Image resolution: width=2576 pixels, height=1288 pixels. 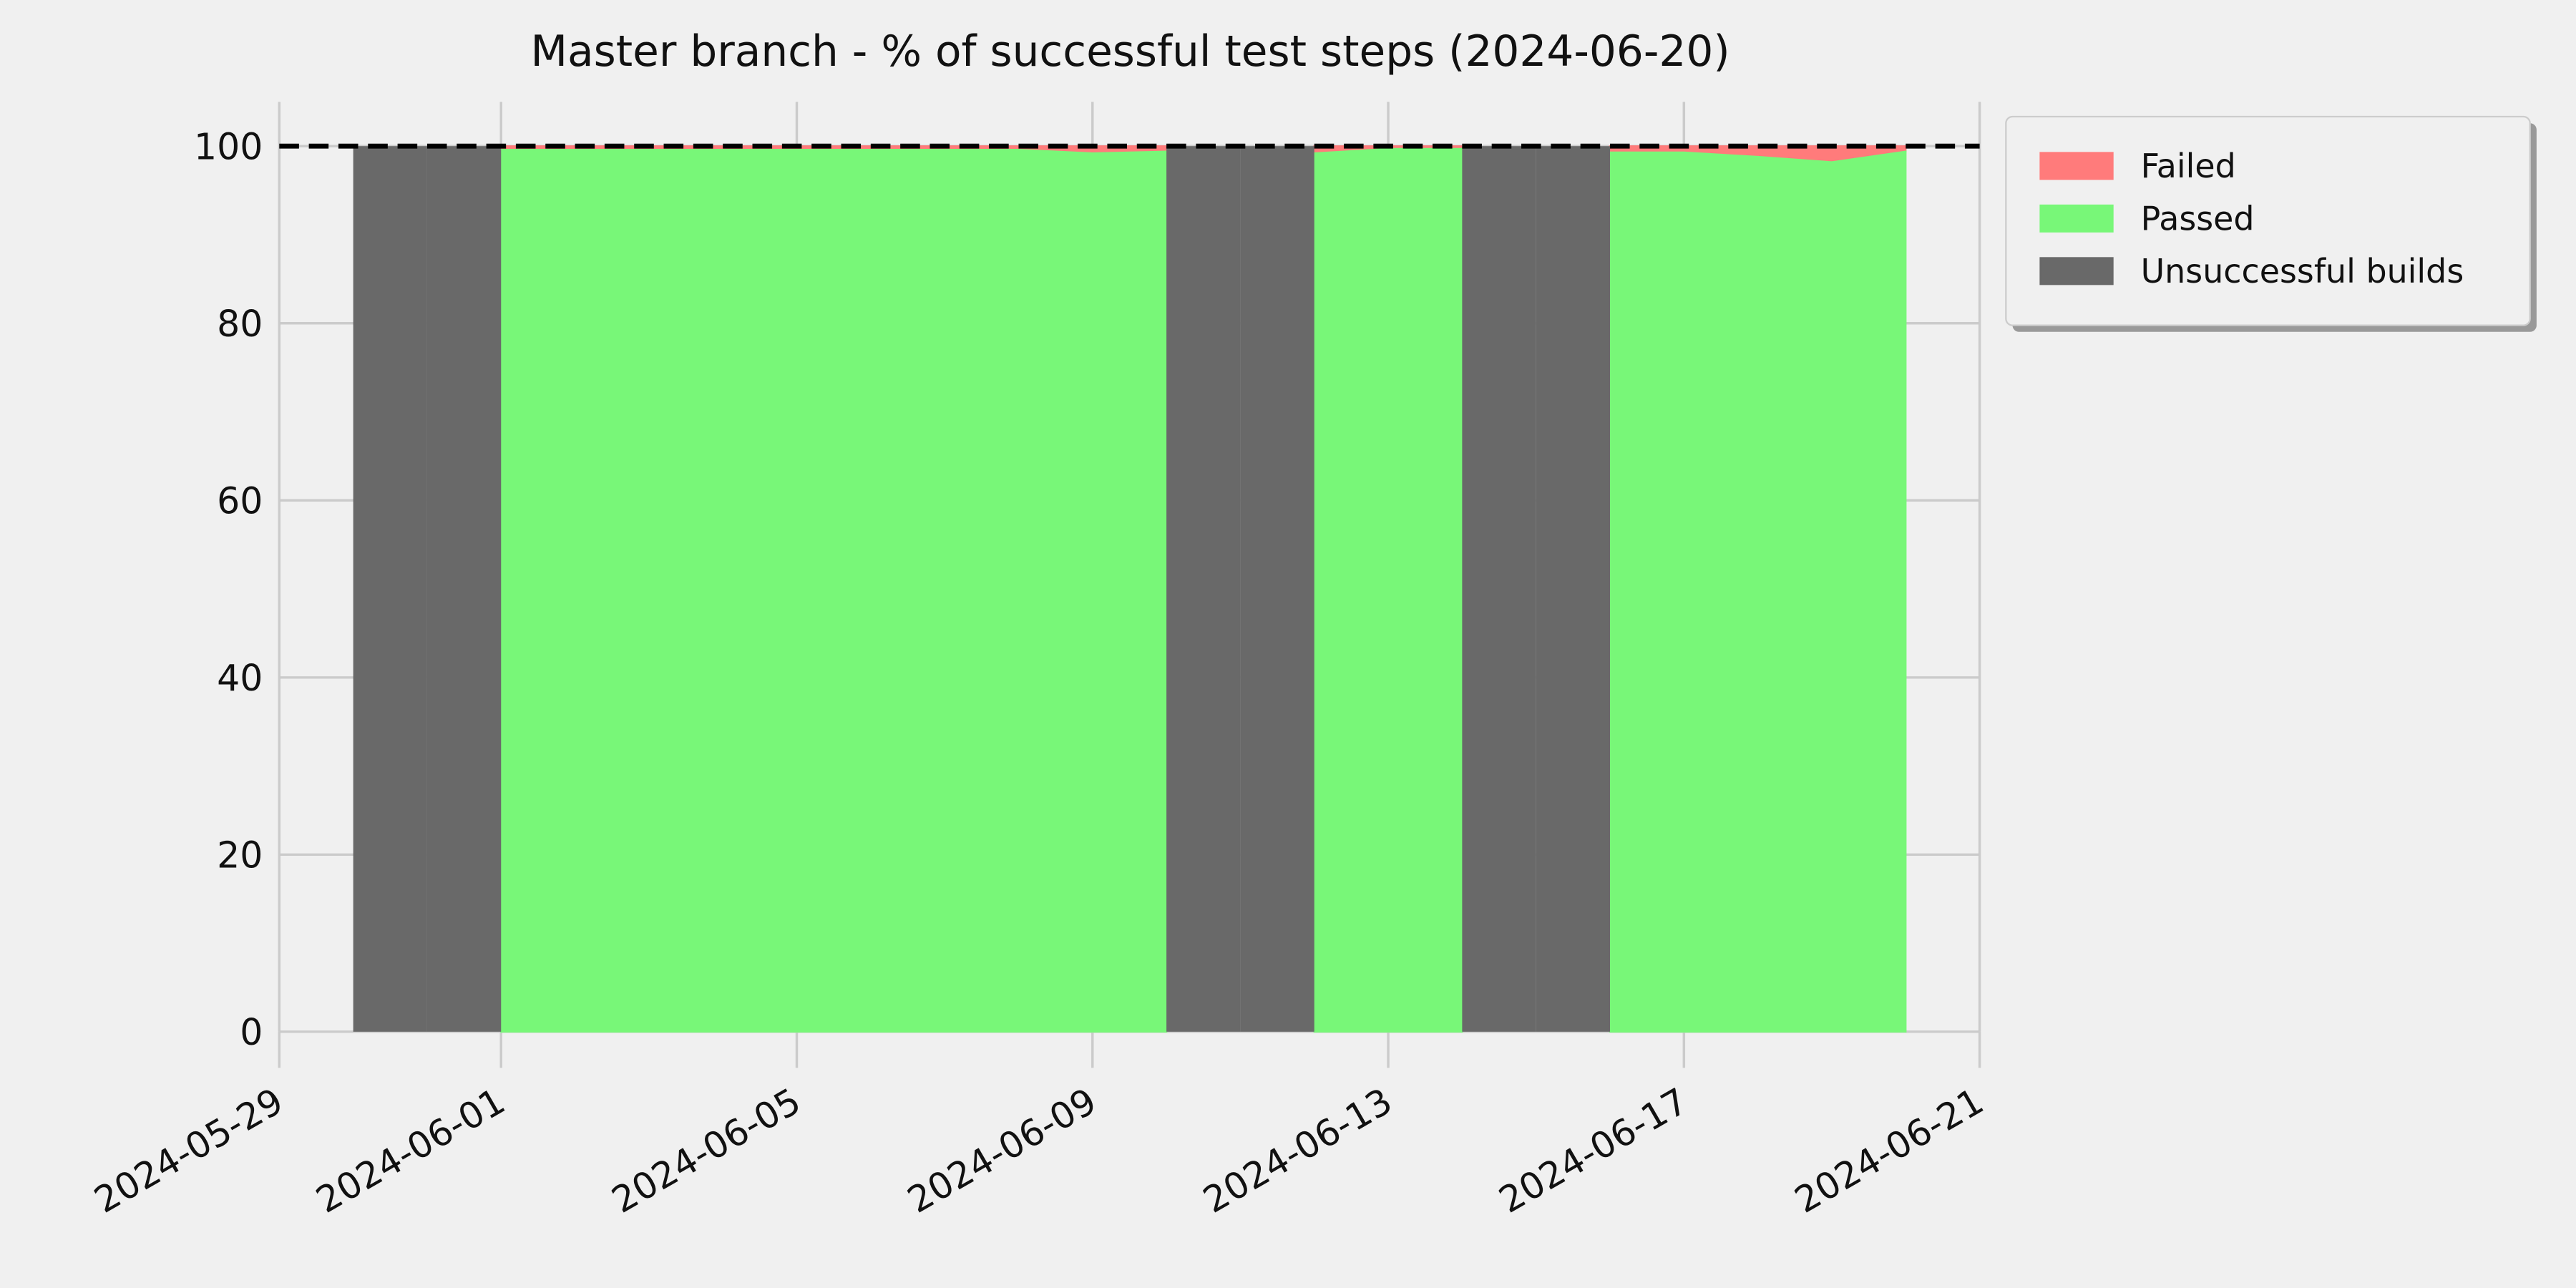 What do you see at coordinates (240, 855) in the screenshot?
I see `y-tick-label: 20` at bounding box center [240, 855].